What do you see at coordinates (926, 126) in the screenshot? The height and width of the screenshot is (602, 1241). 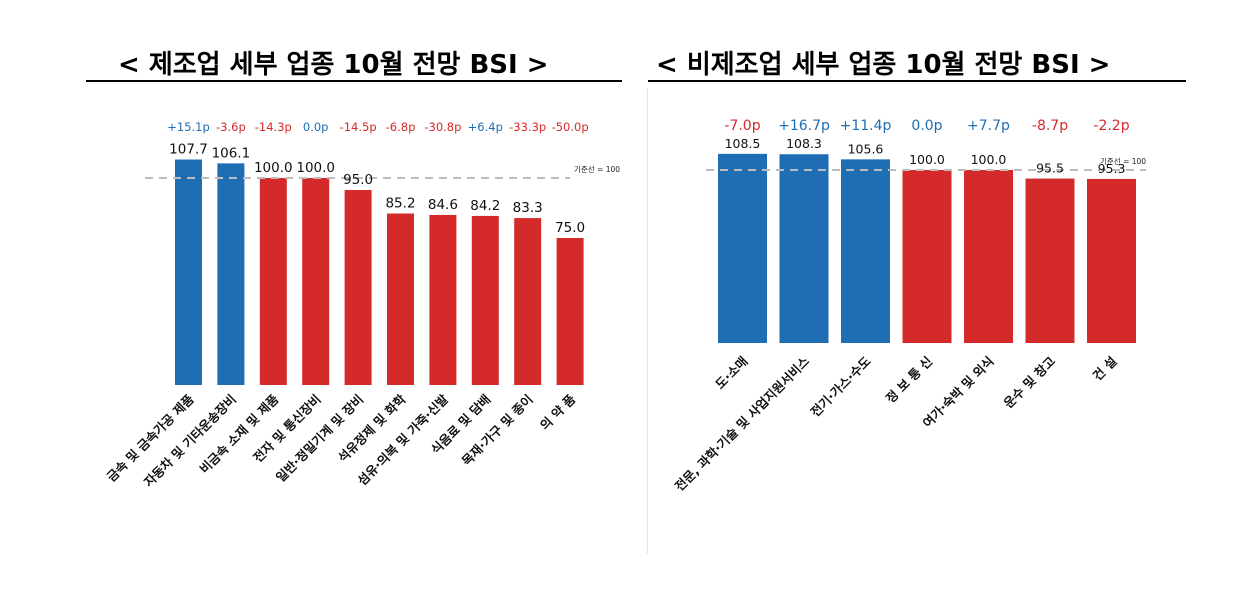 I see `nonmfg-change-label: 0.0p` at bounding box center [926, 126].